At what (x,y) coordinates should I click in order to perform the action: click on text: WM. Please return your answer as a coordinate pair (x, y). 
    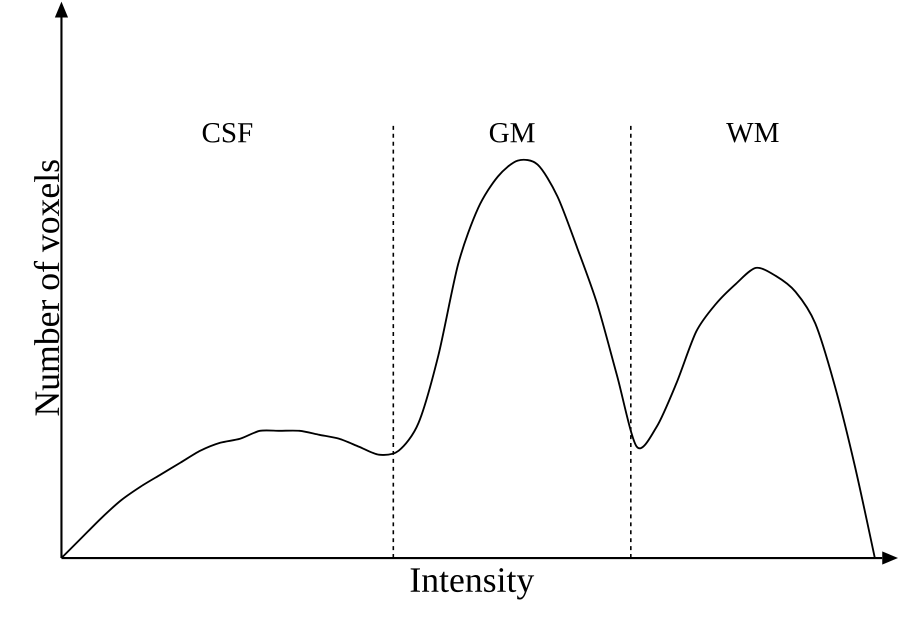
    Looking at the image, I should click on (752, 132).